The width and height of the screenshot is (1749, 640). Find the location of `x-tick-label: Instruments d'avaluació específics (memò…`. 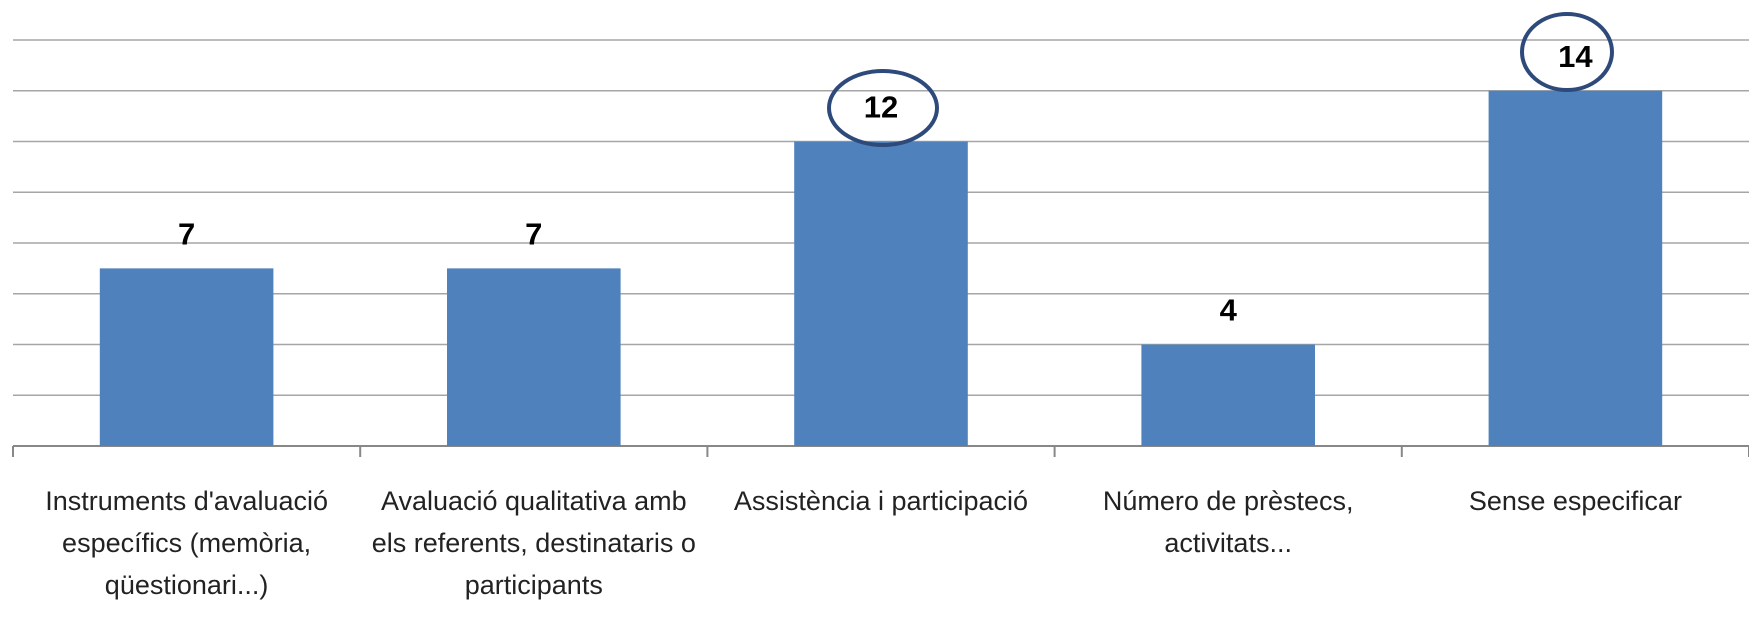

x-tick-label: Instruments d'avaluació específics (memò… is located at coordinates (186, 543).